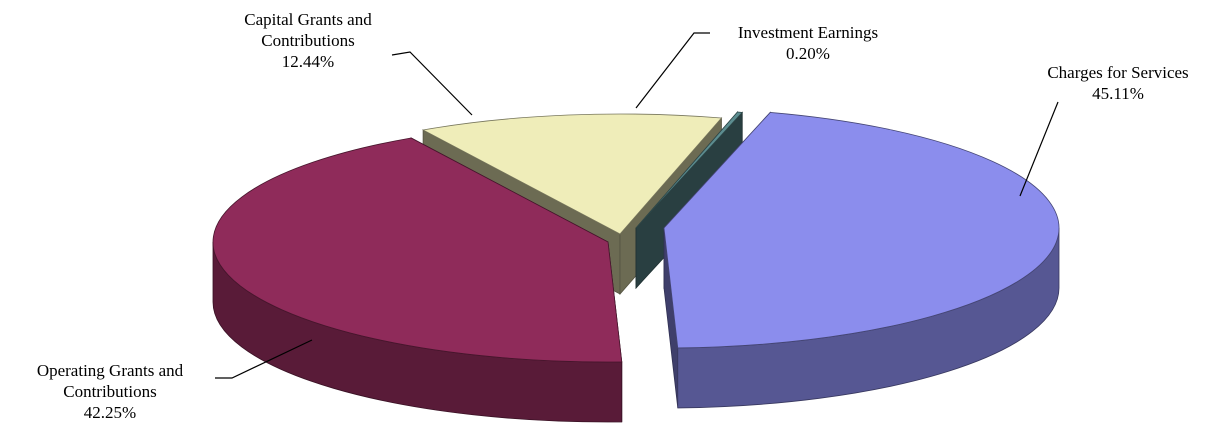 Image resolution: width=1222 pixels, height=435 pixels. I want to click on slice-name-label: Investment Earnings, so click(808, 32).